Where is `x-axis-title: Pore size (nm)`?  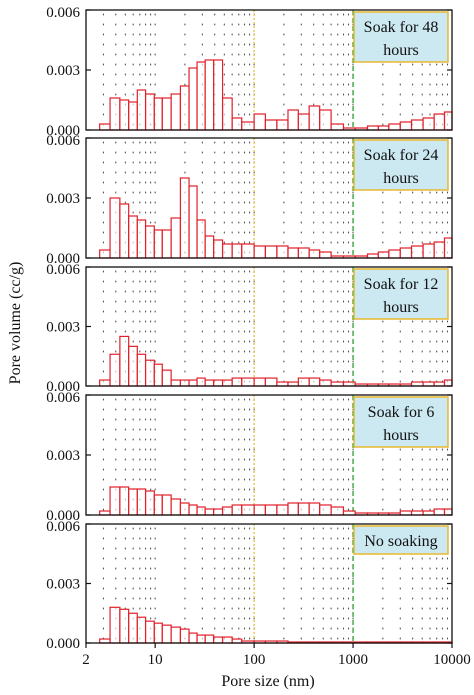
x-axis-title: Pore size (nm) is located at coordinates (267, 681).